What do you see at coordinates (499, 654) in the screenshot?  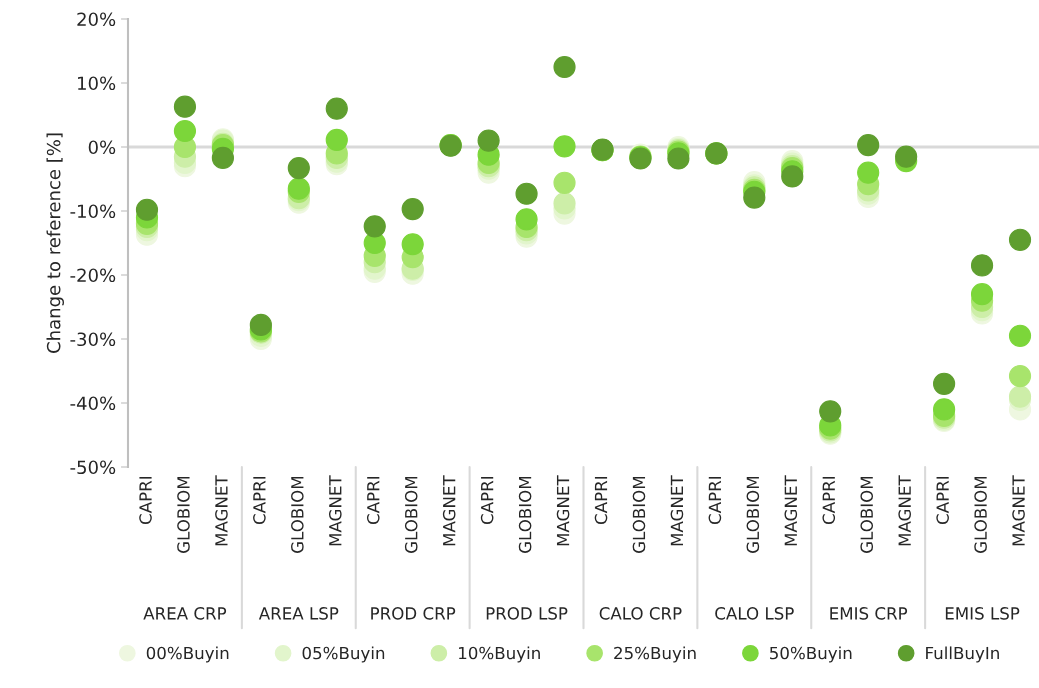 I see `legend-label: 10%Buyin` at bounding box center [499, 654].